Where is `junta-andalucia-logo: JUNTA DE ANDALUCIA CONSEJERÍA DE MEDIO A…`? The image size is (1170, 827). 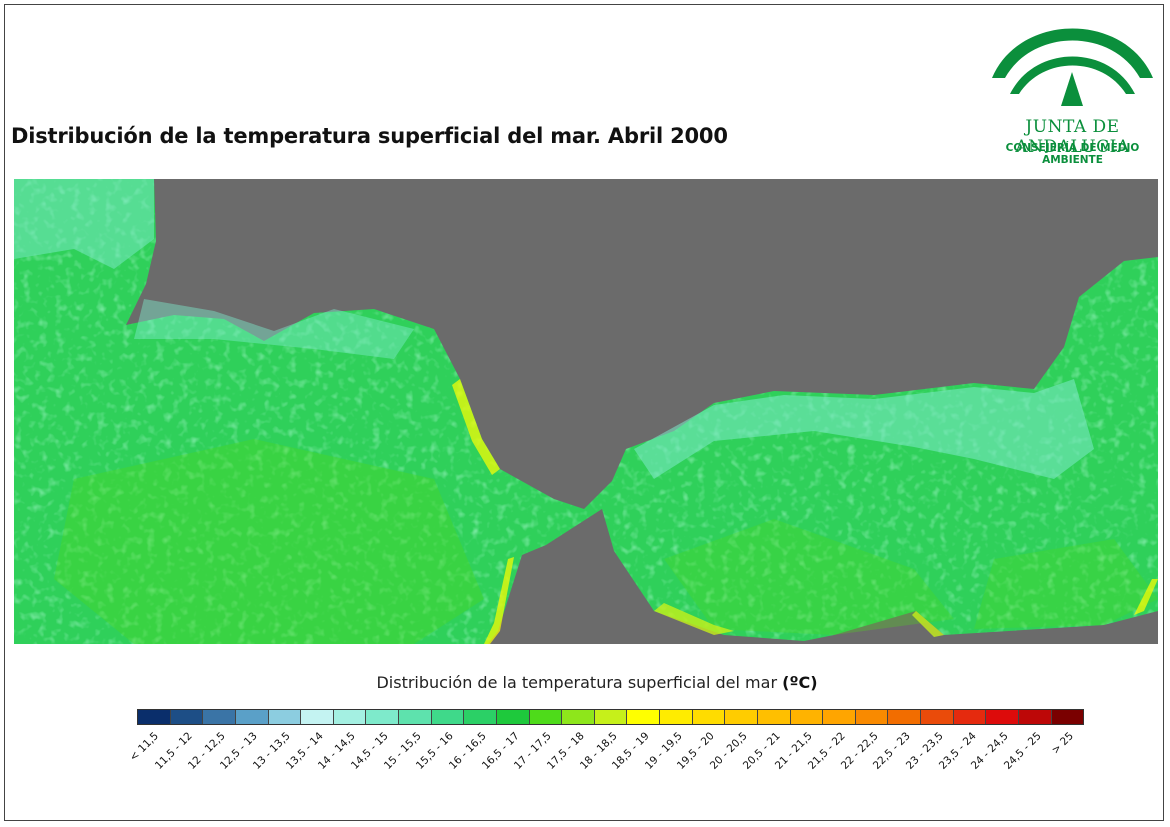
junta-andalucia-logo: JUNTA DE ANDALUCIA CONSEJERÍA DE MEDIO A… is located at coordinates (1072, 90).